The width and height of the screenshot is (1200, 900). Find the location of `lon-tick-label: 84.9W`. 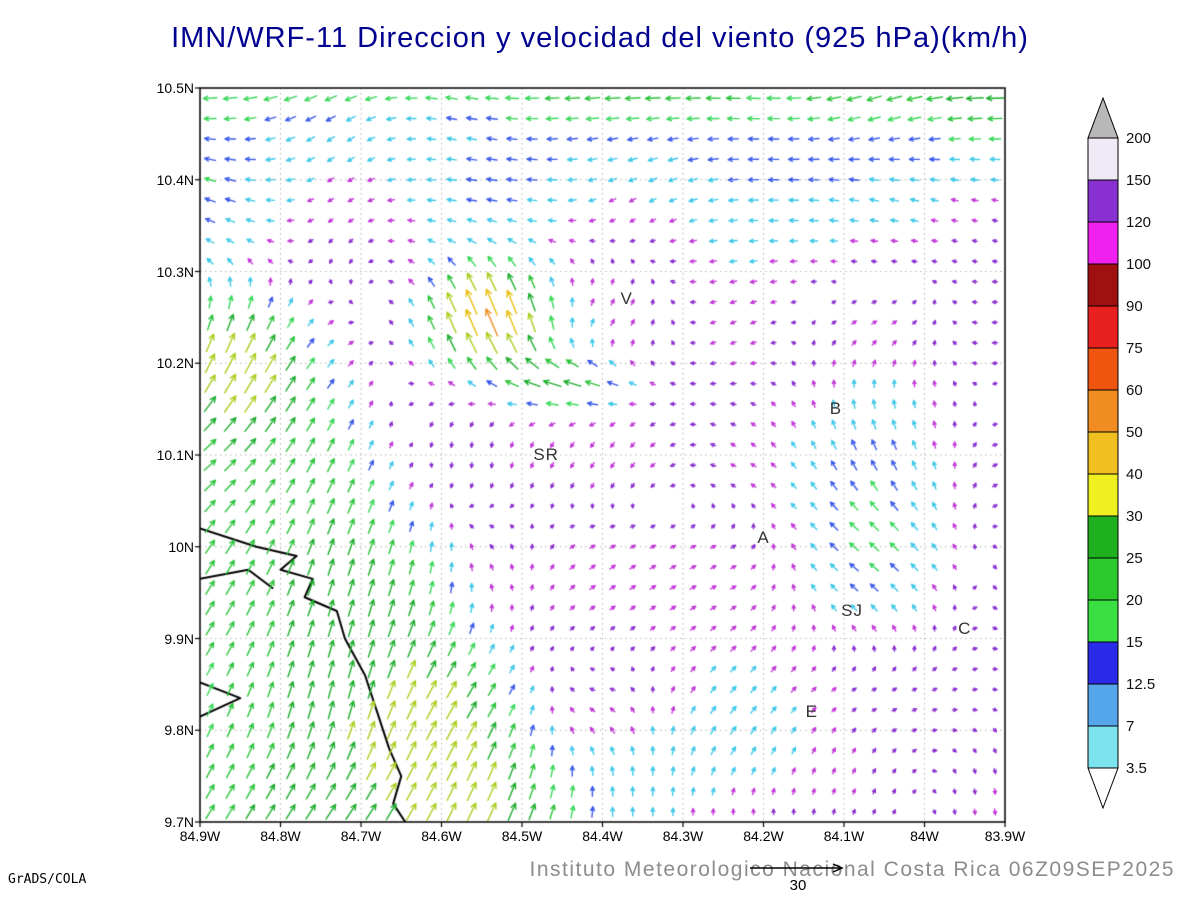

lon-tick-label: 84.9W is located at coordinates (200, 836).